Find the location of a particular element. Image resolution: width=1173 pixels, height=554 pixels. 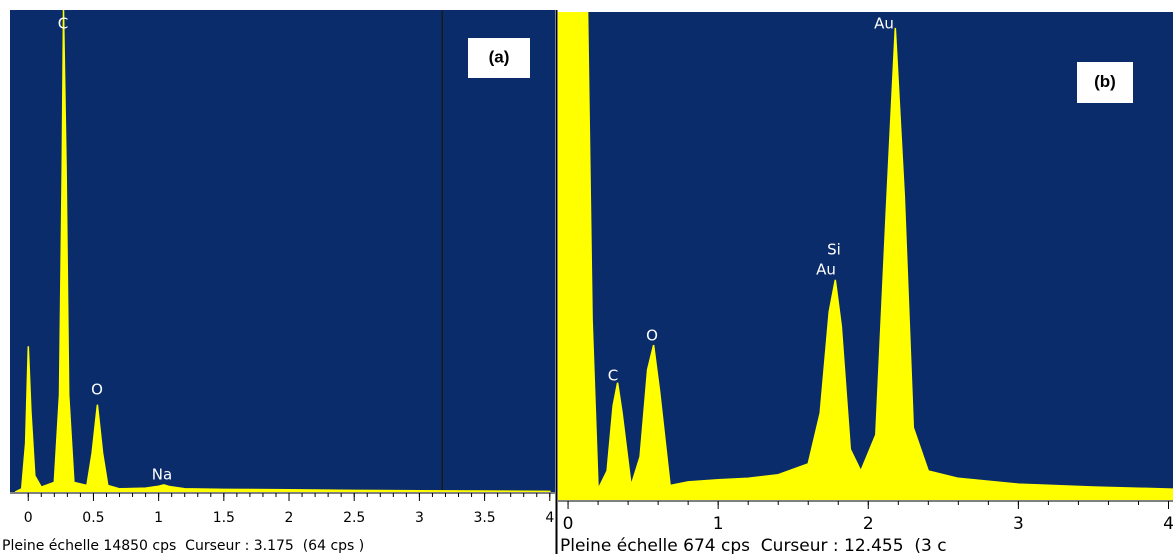

x-tick-label: 1.5 is located at coordinates (224, 518).